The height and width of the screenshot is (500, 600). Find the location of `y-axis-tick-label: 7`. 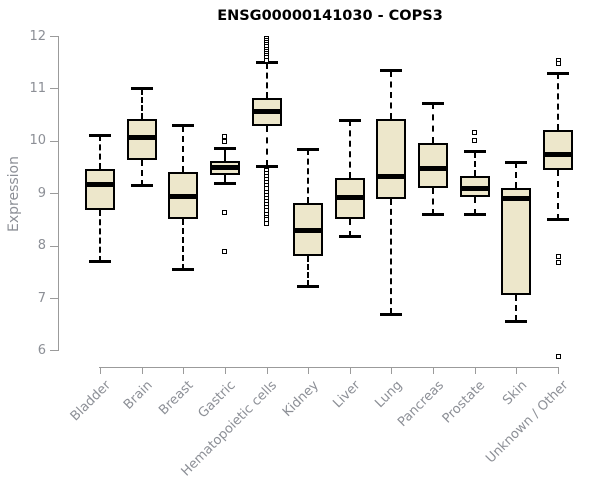

y-axis-tick-label: 7 is located at coordinates (41, 298).